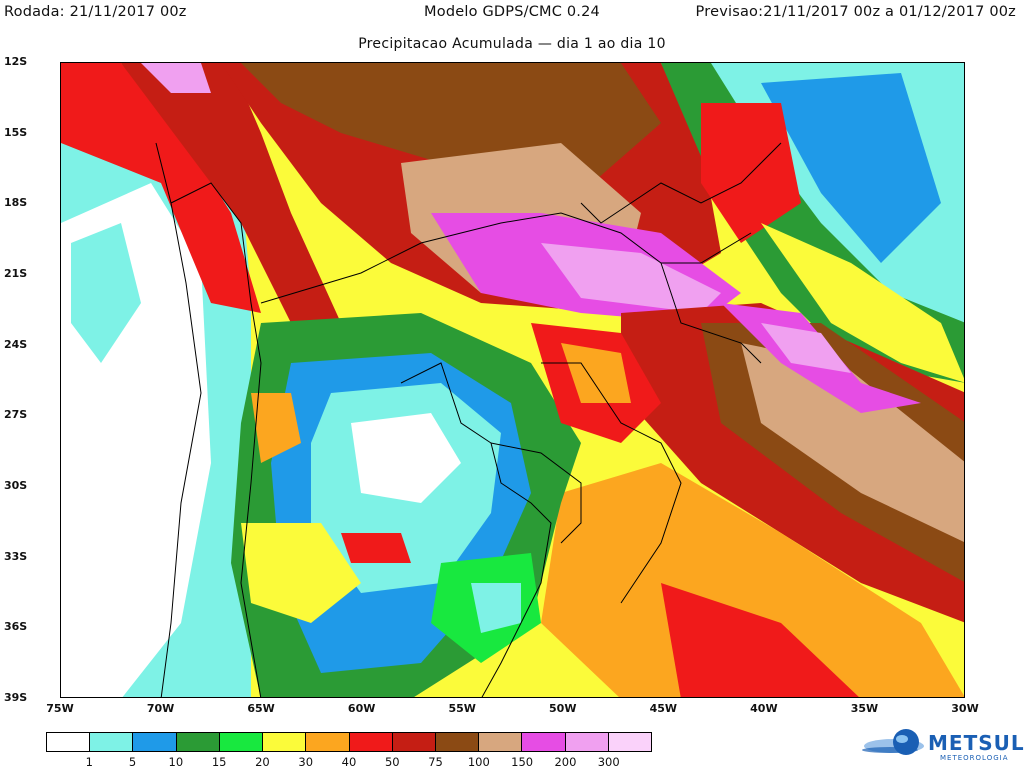 This screenshot has width=1024, height=770. I want to click on run-date-label: Rodada: 21/11/2017 00z, so click(95, 12).